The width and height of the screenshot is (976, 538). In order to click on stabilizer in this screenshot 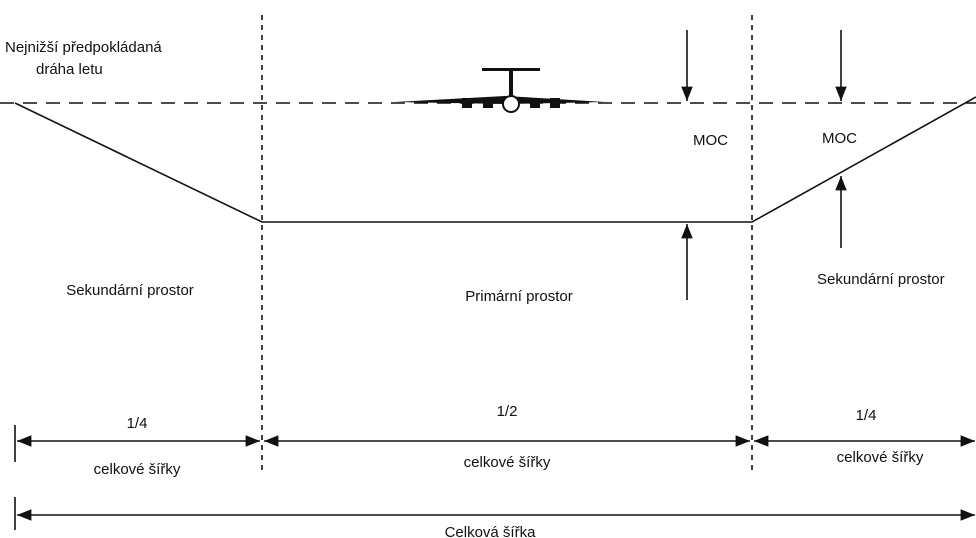, I will do `click(511, 69)`.